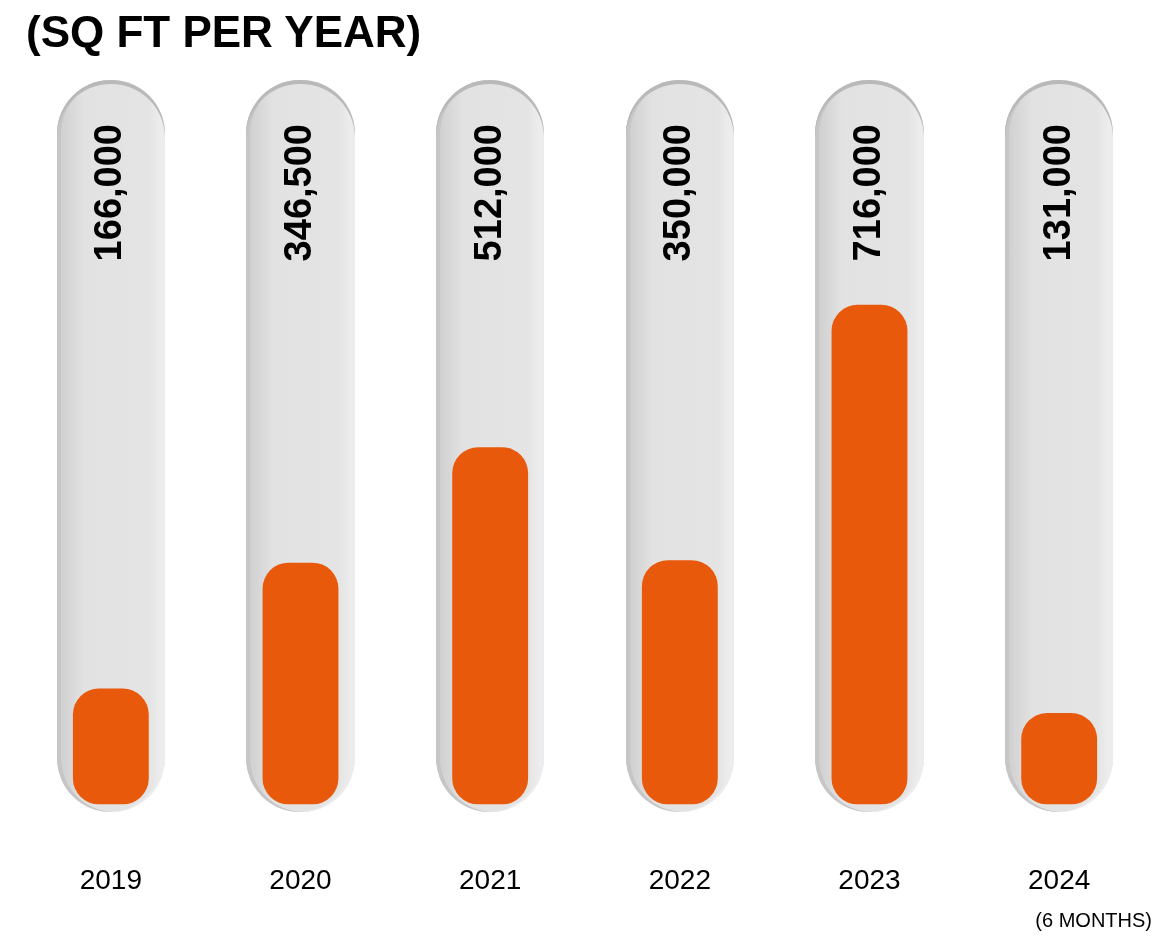 This screenshot has width=1162, height=942. Describe the element at coordinates (1059, 879) in the screenshot. I see `x-tick-label: 2024` at that location.